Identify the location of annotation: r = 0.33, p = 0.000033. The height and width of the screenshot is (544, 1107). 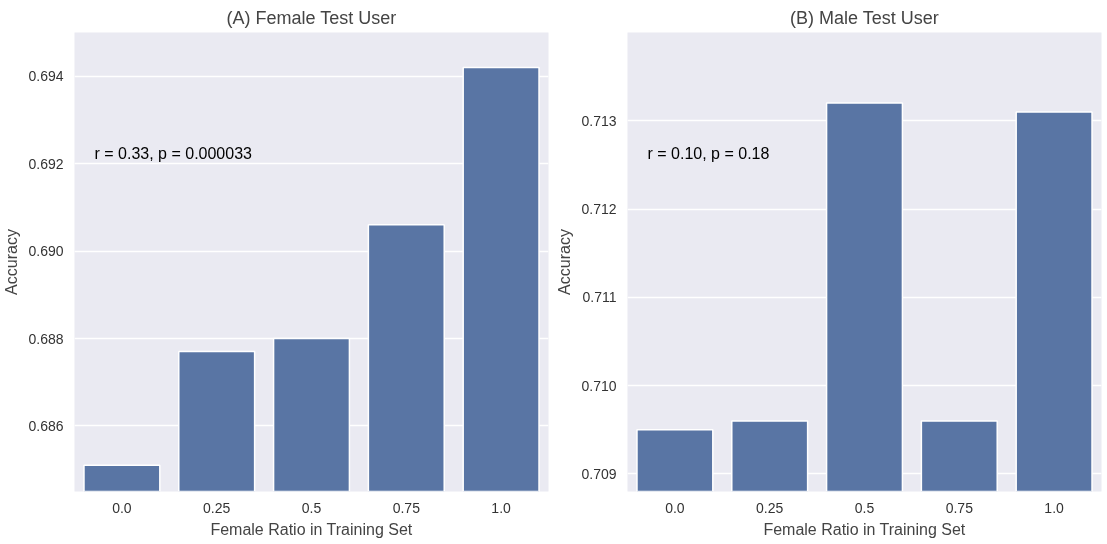
(173, 153).